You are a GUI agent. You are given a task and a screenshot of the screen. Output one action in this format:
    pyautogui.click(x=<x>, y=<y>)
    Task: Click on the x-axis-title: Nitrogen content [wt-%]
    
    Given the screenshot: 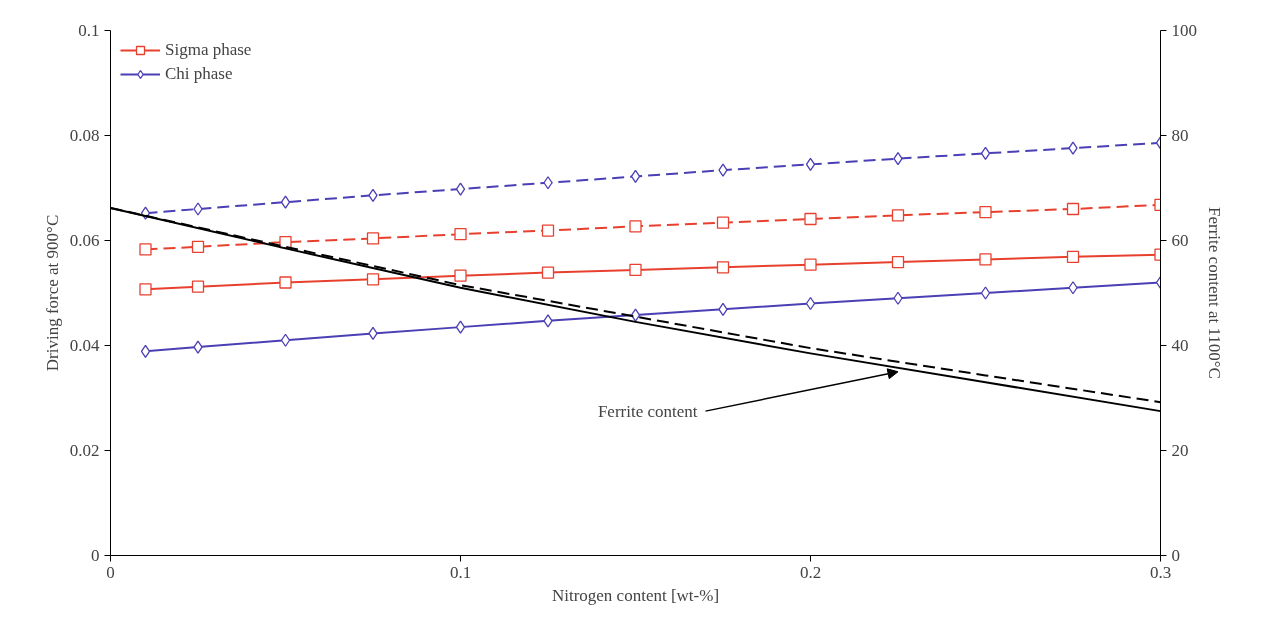 What is the action you would take?
    pyautogui.click(x=635, y=595)
    